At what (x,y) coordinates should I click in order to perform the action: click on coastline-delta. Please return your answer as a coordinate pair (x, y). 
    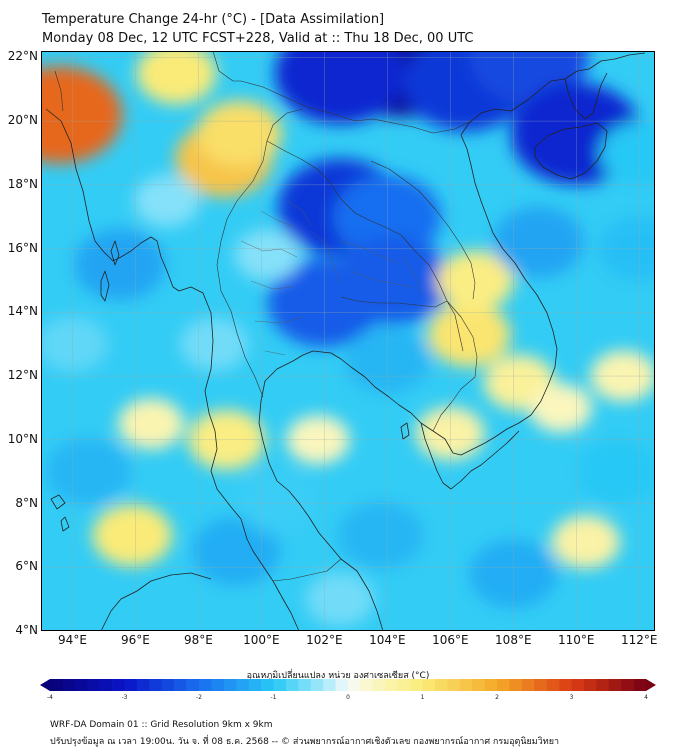
    Looking at the image, I should click on (470, 456).